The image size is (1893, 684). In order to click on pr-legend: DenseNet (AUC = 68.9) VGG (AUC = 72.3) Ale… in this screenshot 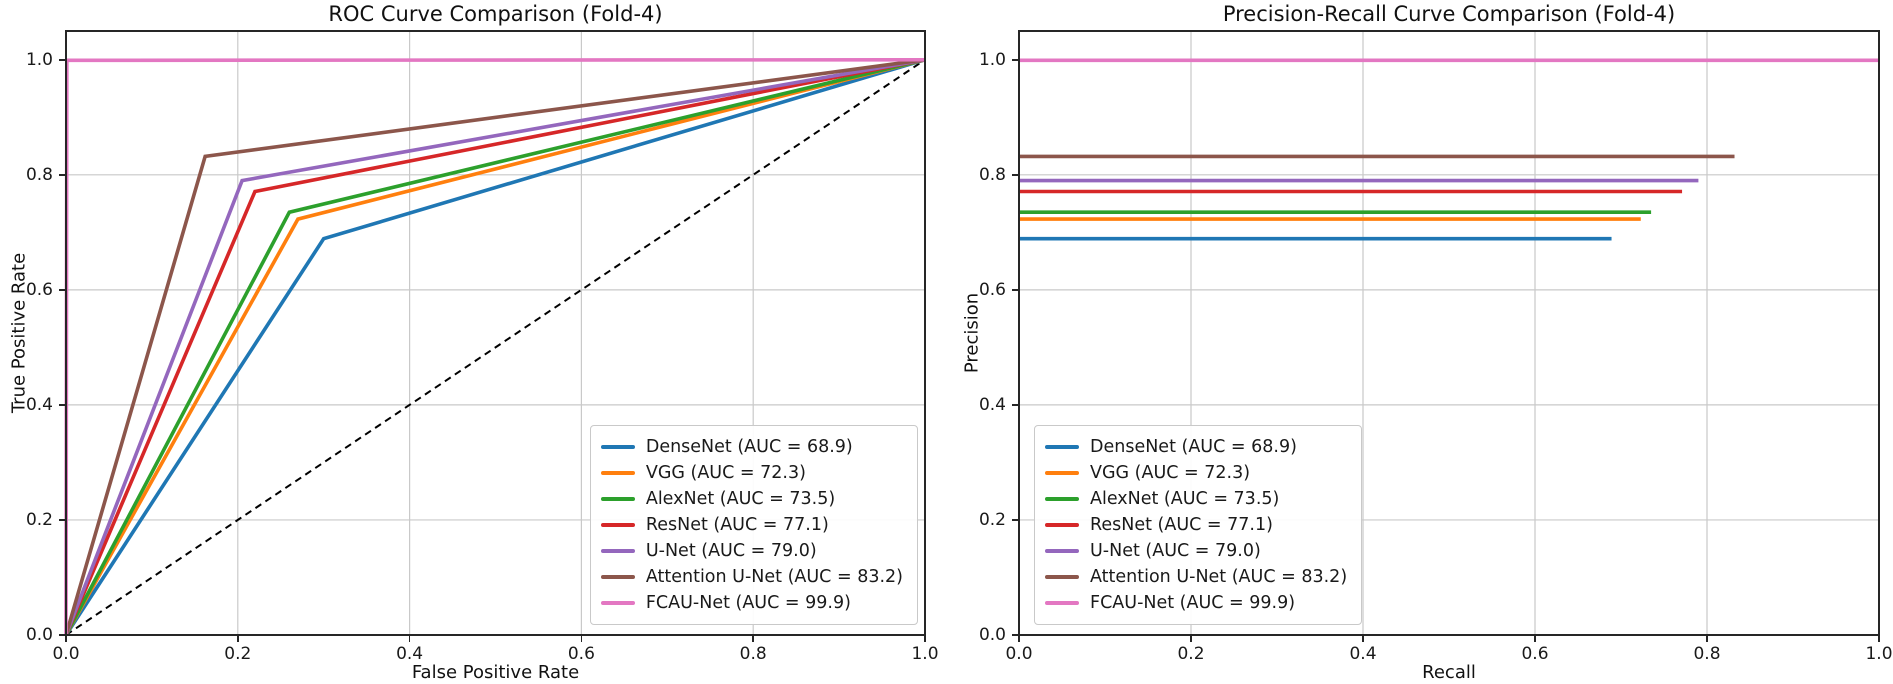, I will do `click(1198, 525)`.